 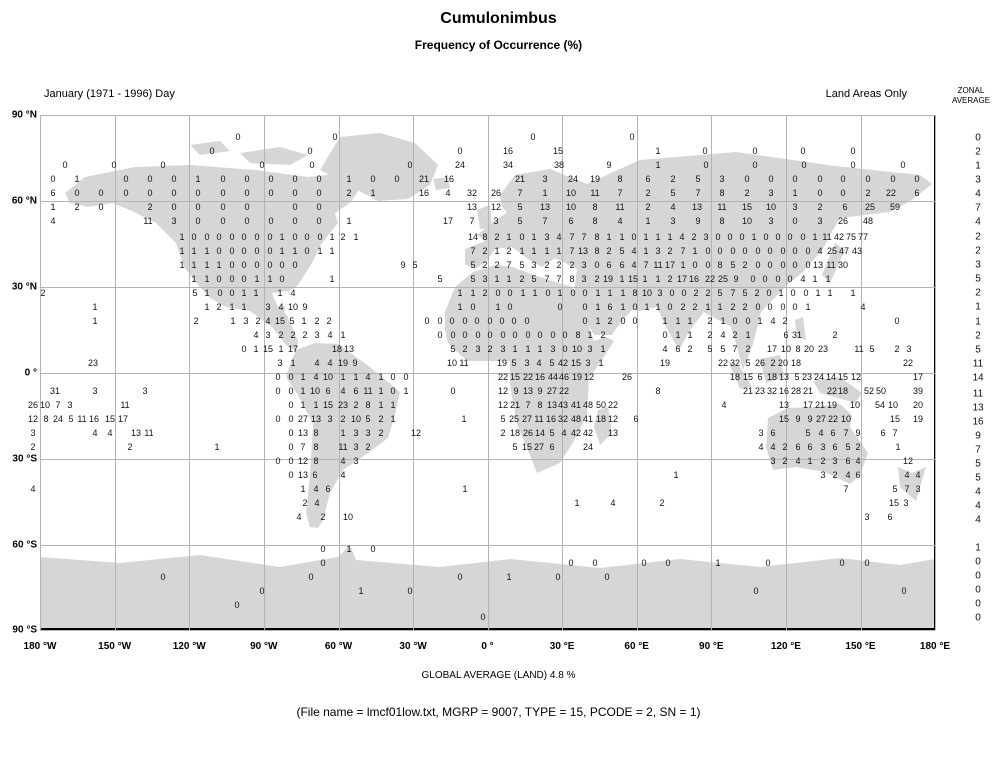 What do you see at coordinates (595, 207) in the screenshot?
I see `cell-value: 8` at bounding box center [595, 207].